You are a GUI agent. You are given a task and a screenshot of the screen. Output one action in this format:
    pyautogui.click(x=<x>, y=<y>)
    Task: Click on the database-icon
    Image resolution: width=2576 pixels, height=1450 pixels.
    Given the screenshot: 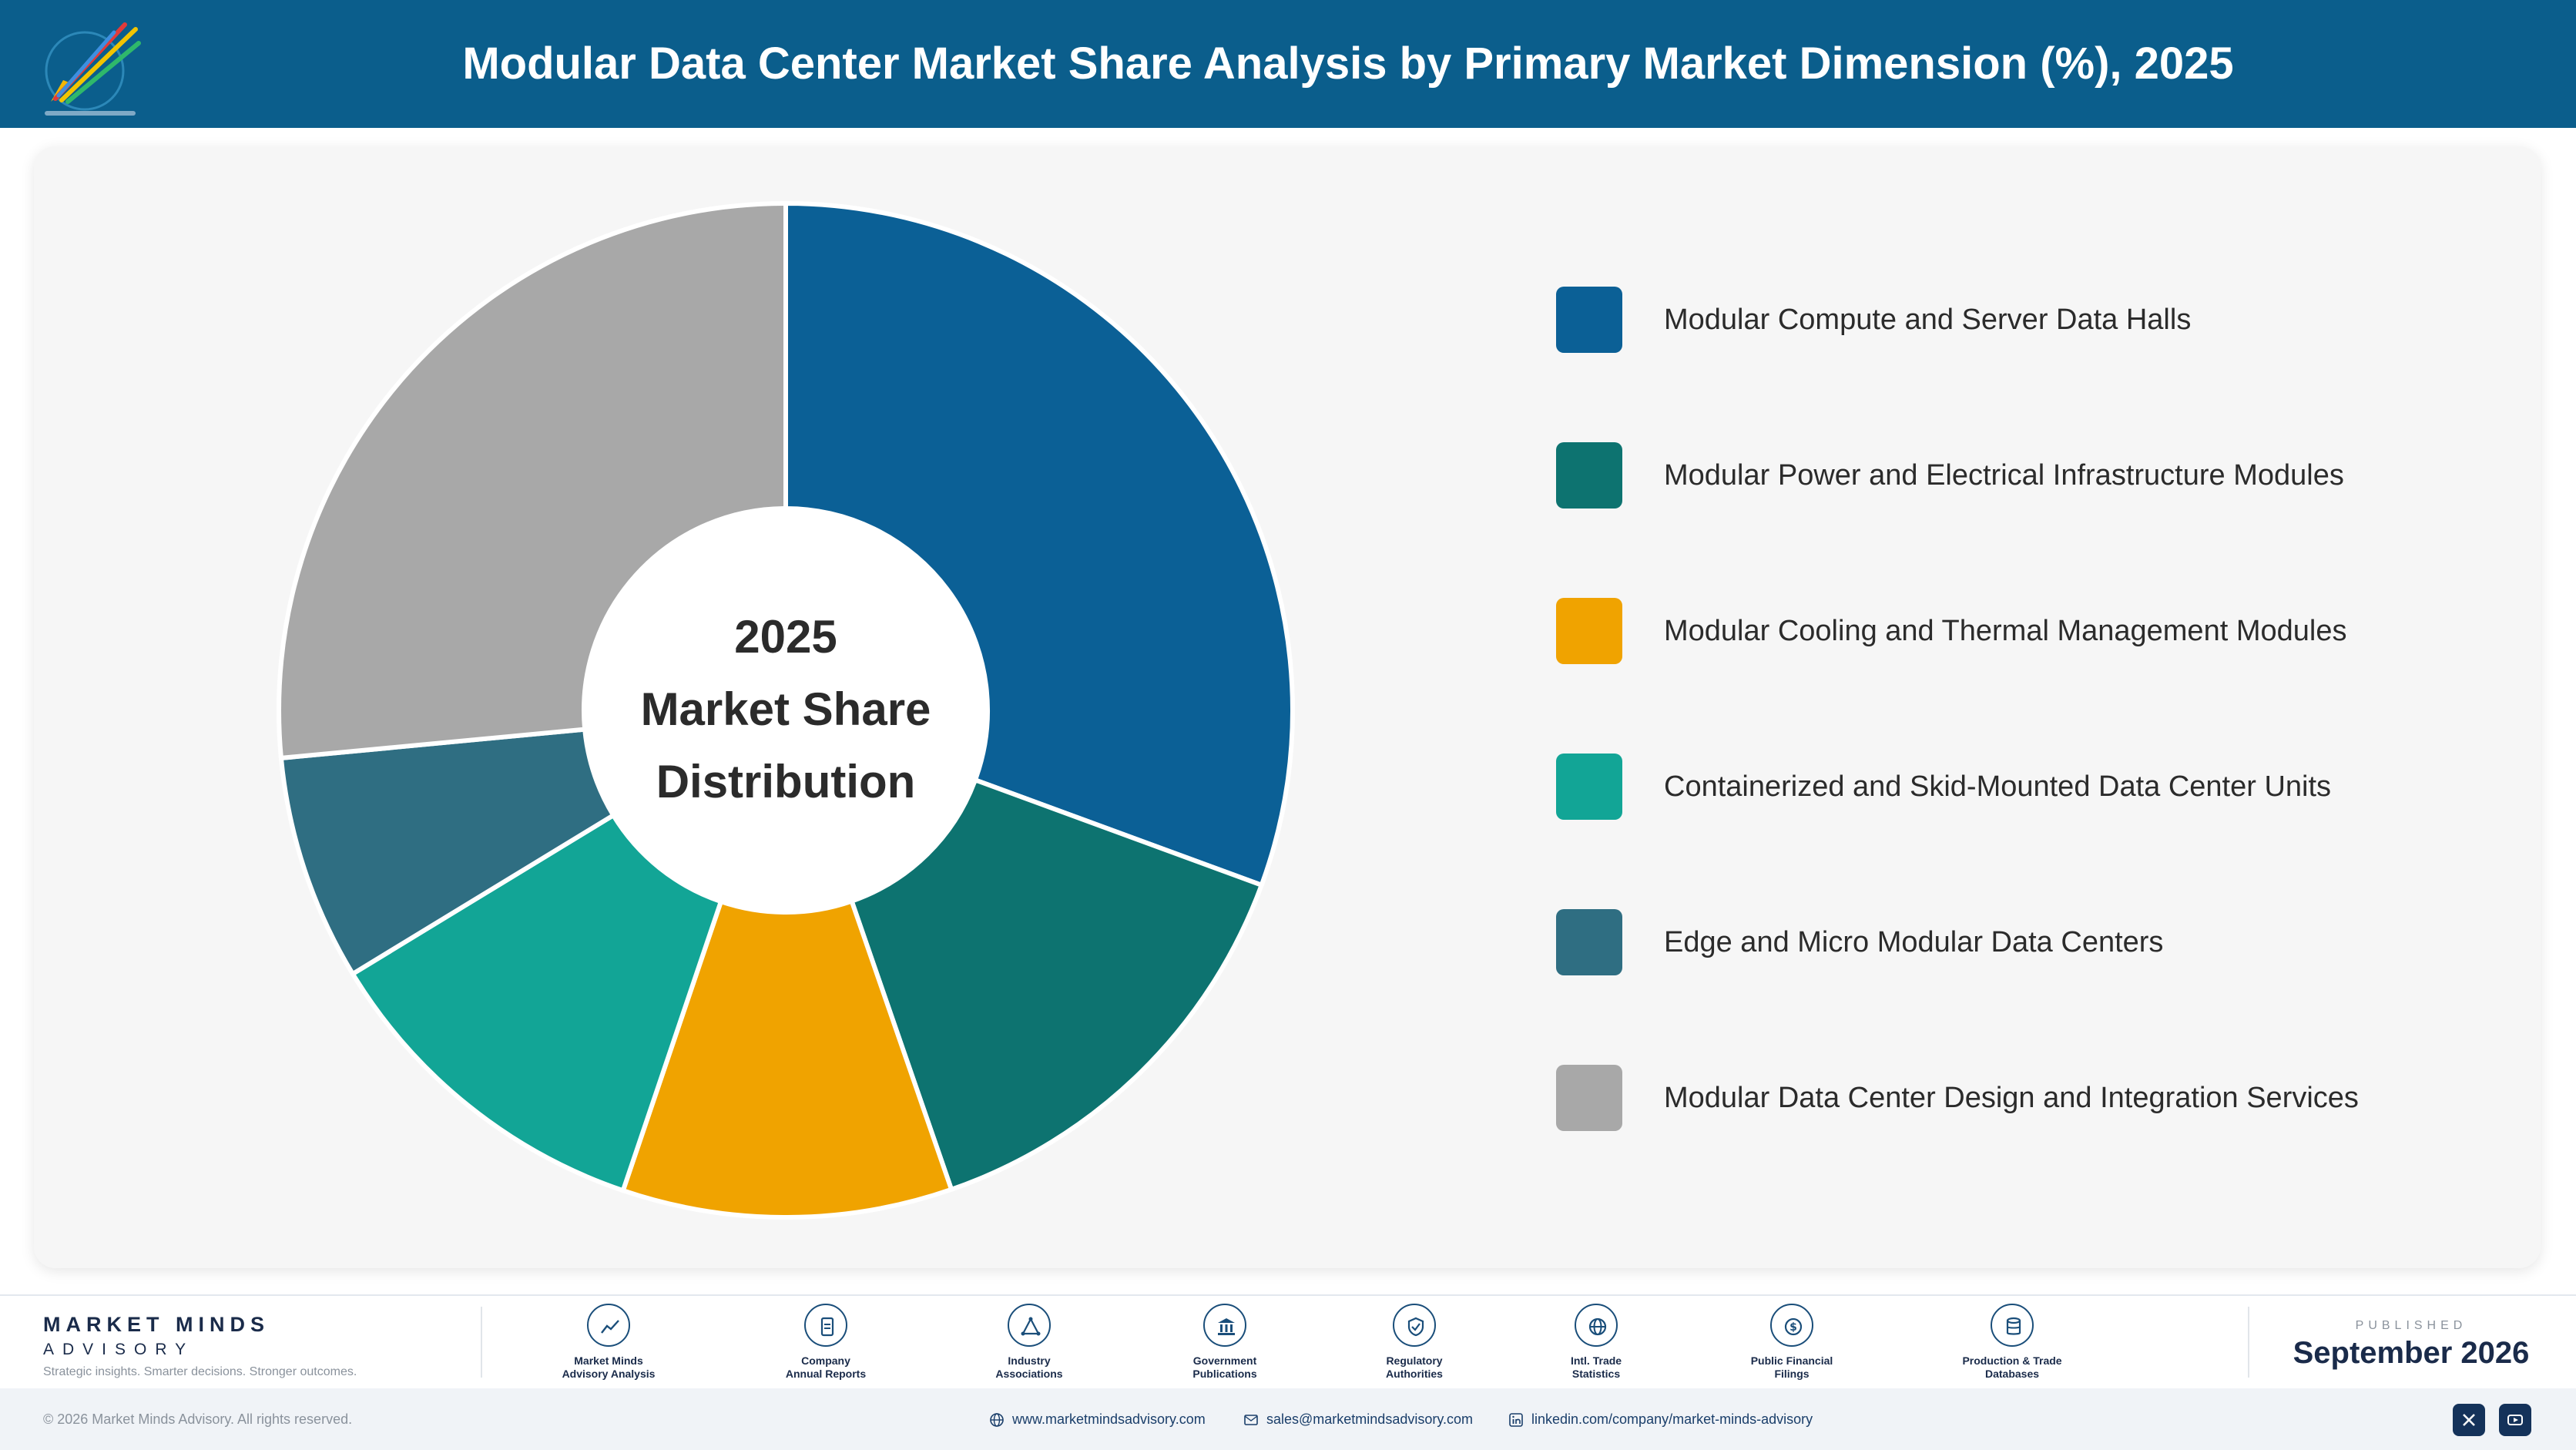 What is the action you would take?
    pyautogui.click(x=2012, y=1325)
    